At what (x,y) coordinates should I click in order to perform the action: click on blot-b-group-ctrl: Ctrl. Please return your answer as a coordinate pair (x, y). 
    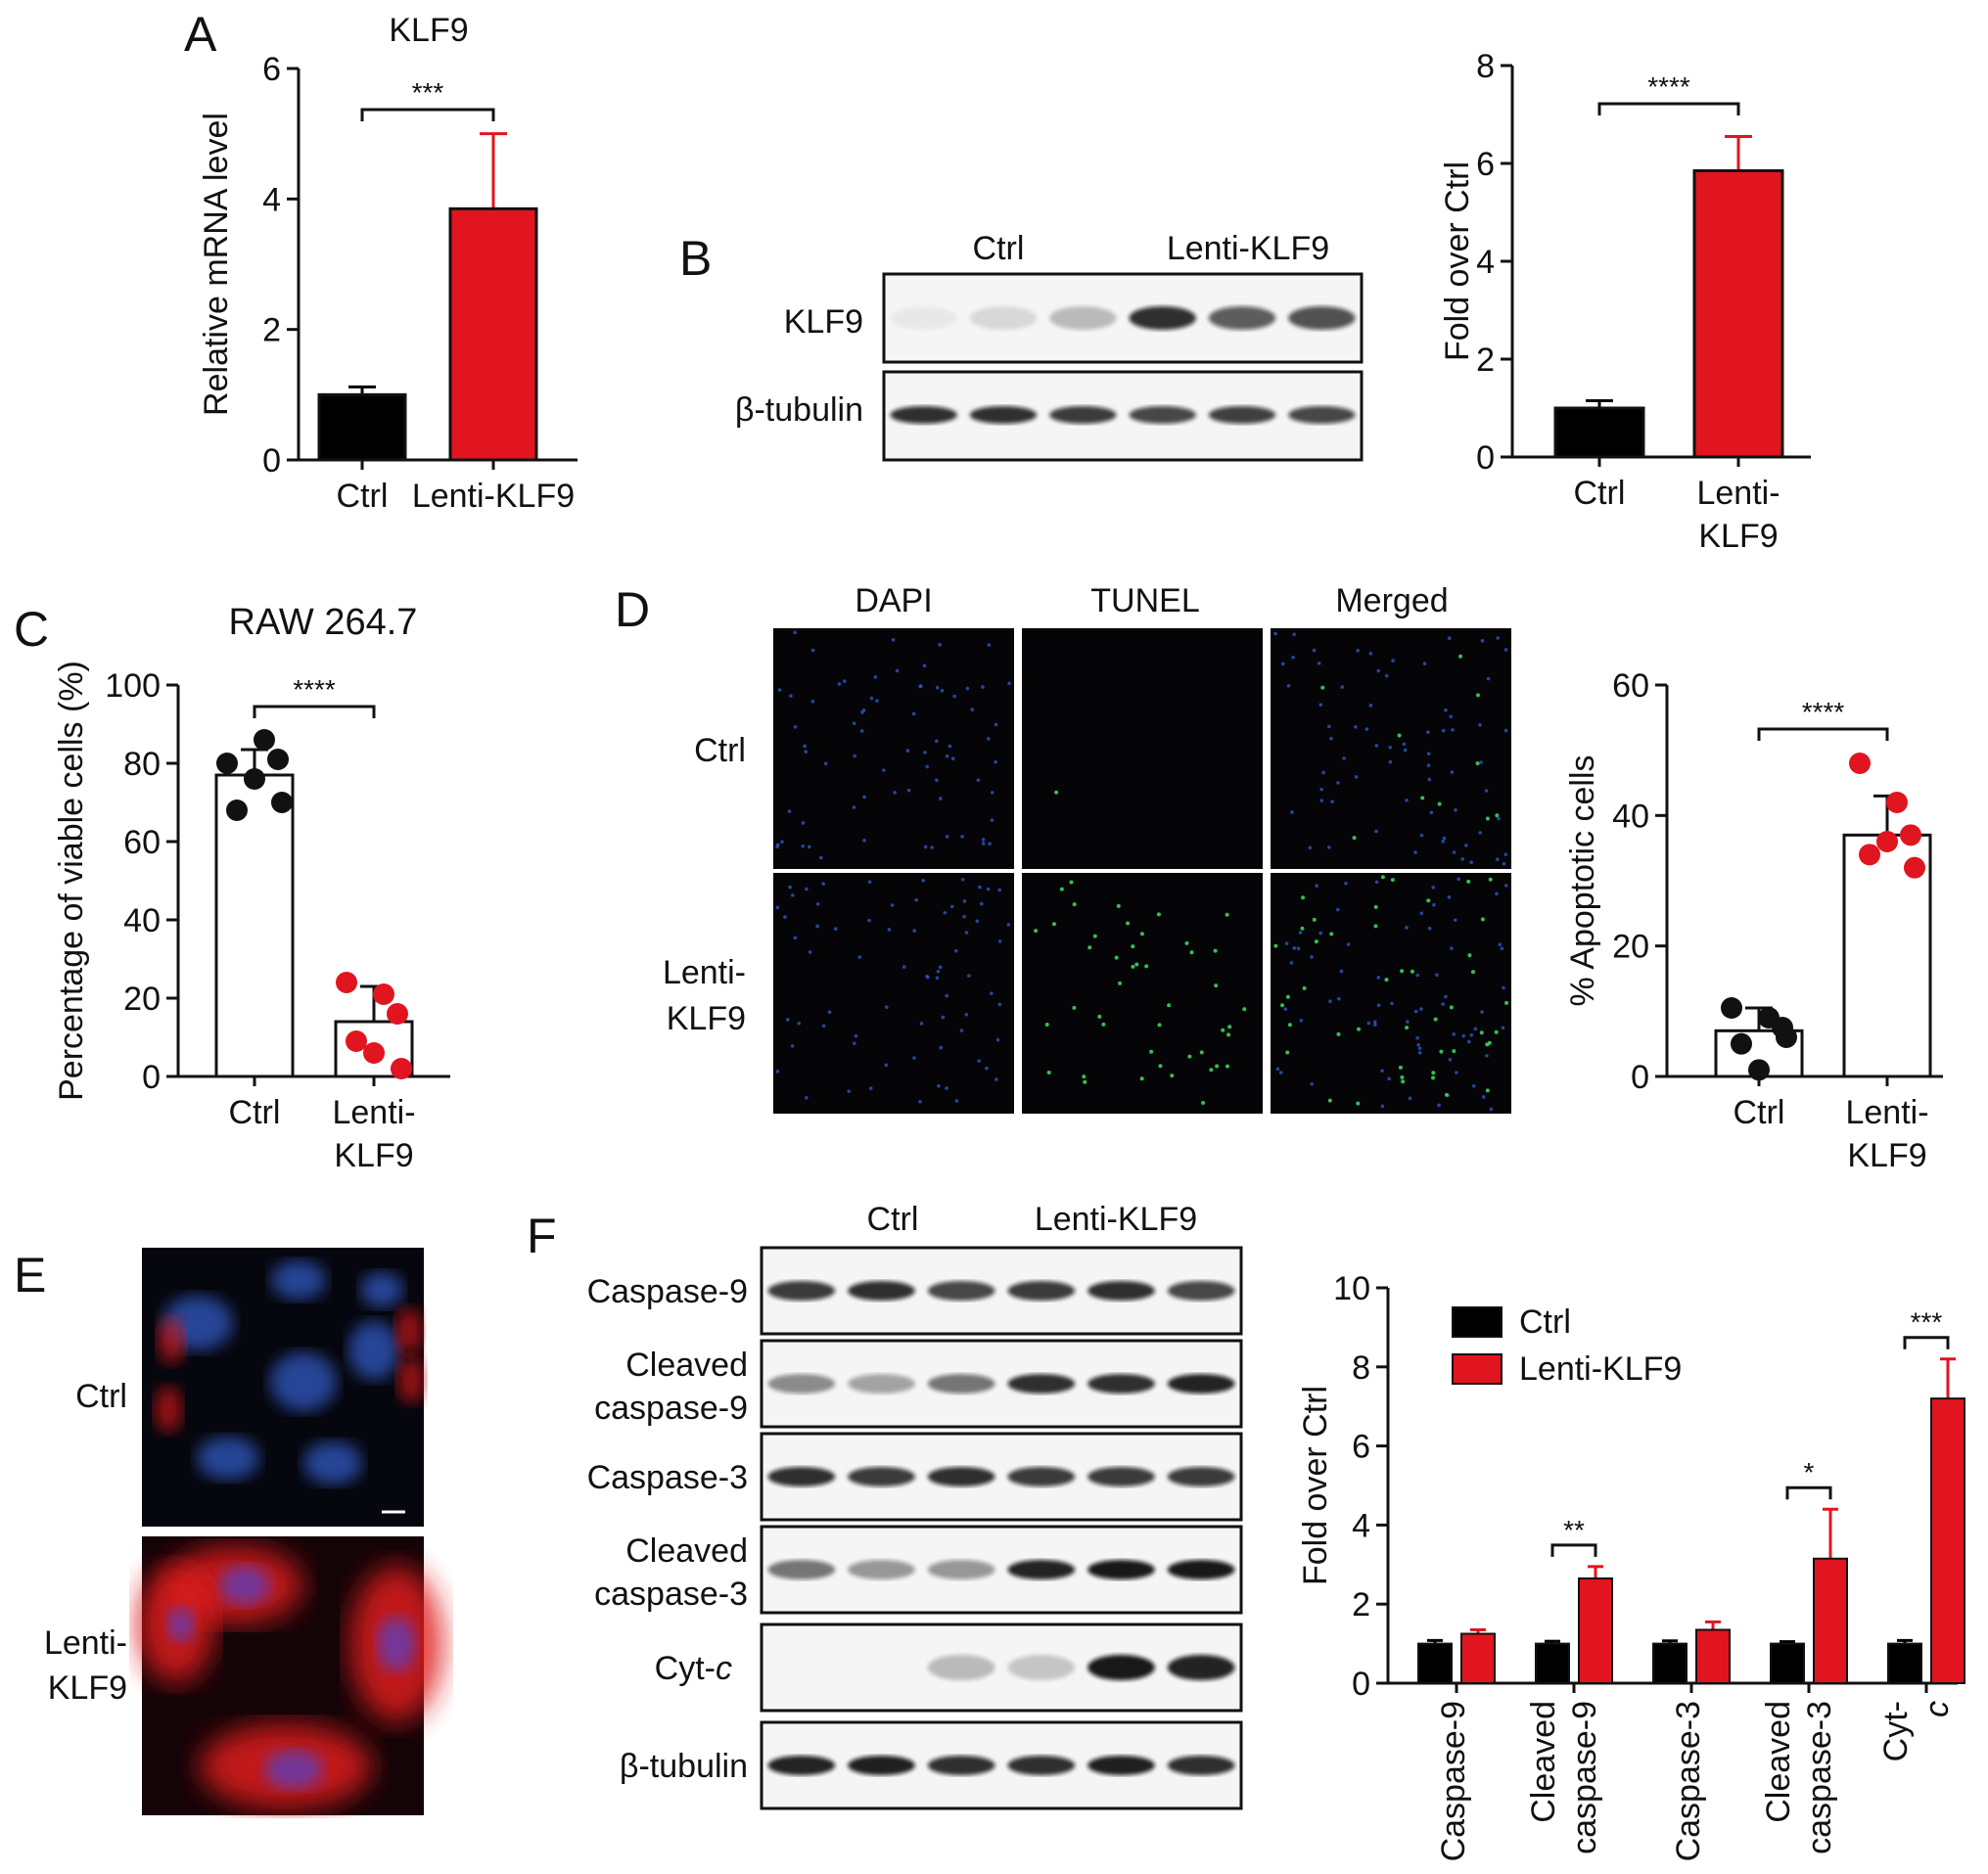
    Looking at the image, I should click on (999, 248).